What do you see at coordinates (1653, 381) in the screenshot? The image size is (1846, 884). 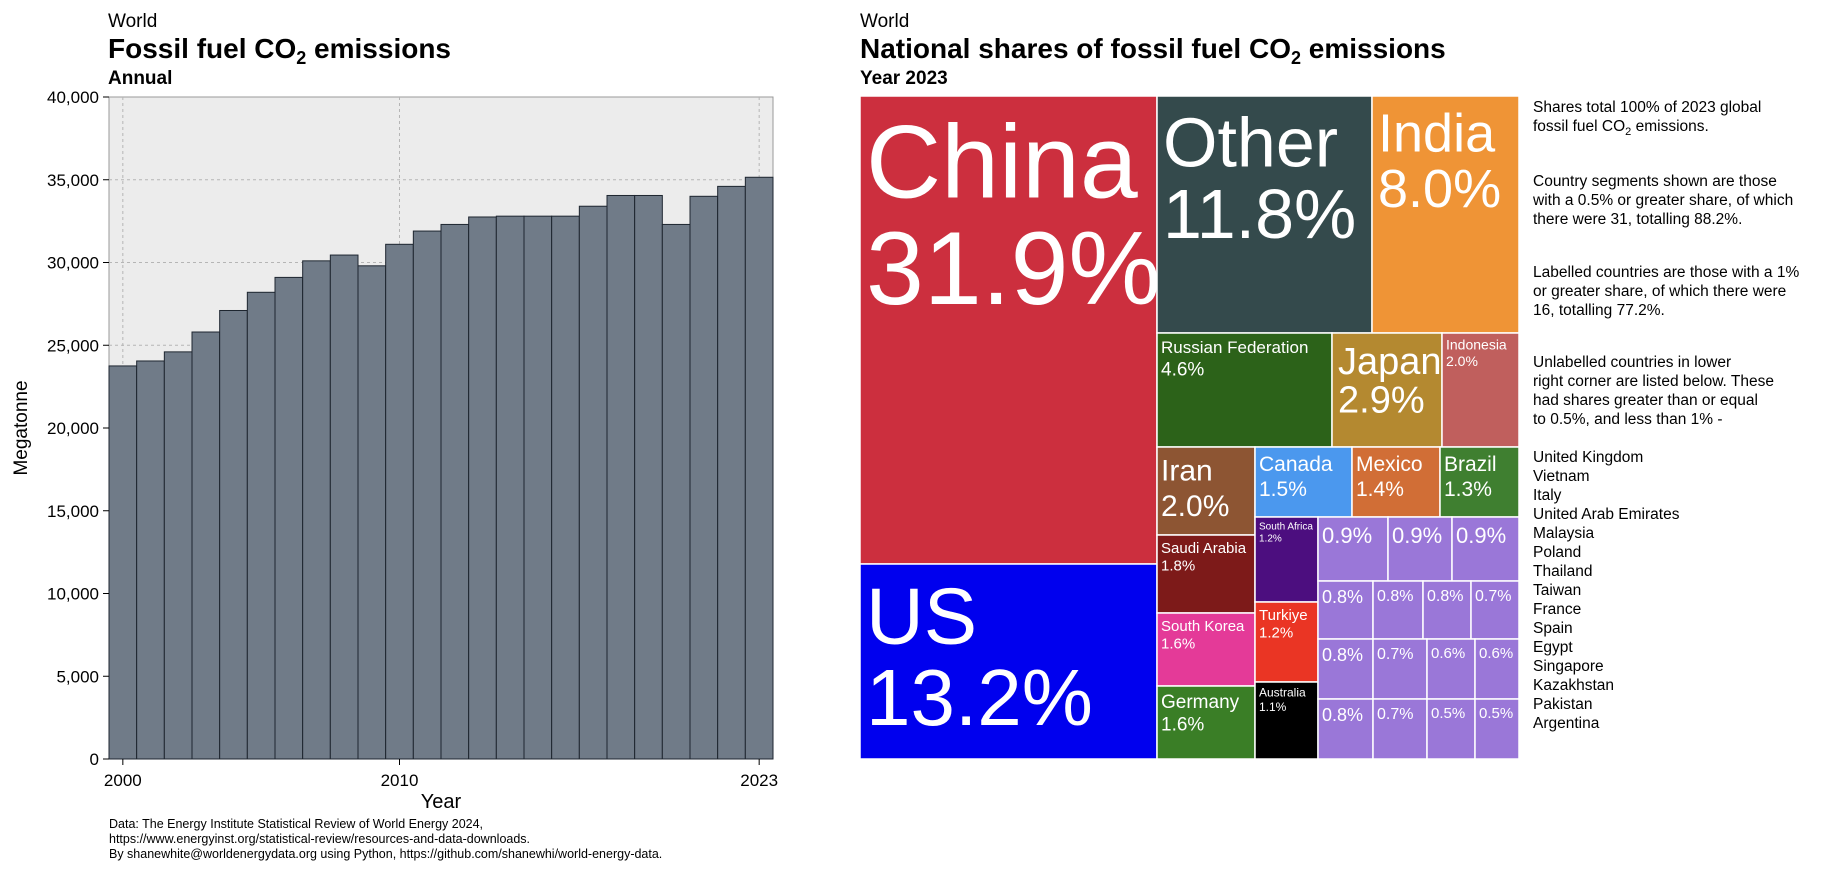 I see `note-unlabelled-line: right corner are listed below. These` at bounding box center [1653, 381].